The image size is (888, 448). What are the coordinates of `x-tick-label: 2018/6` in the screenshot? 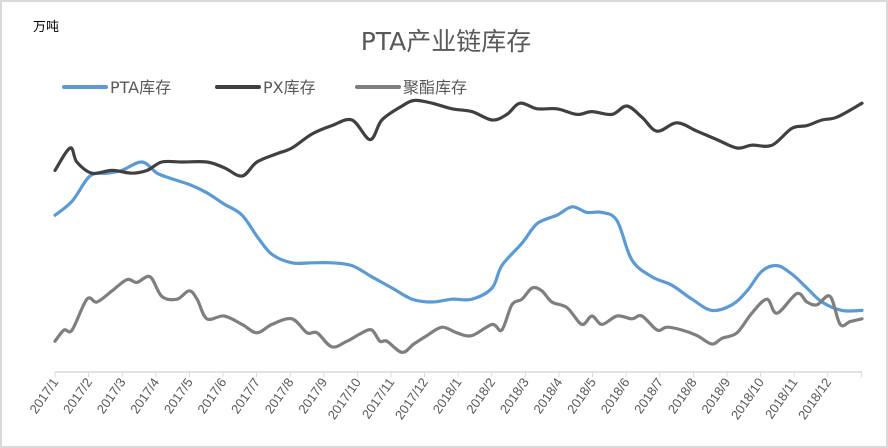 It's located at (615, 395).